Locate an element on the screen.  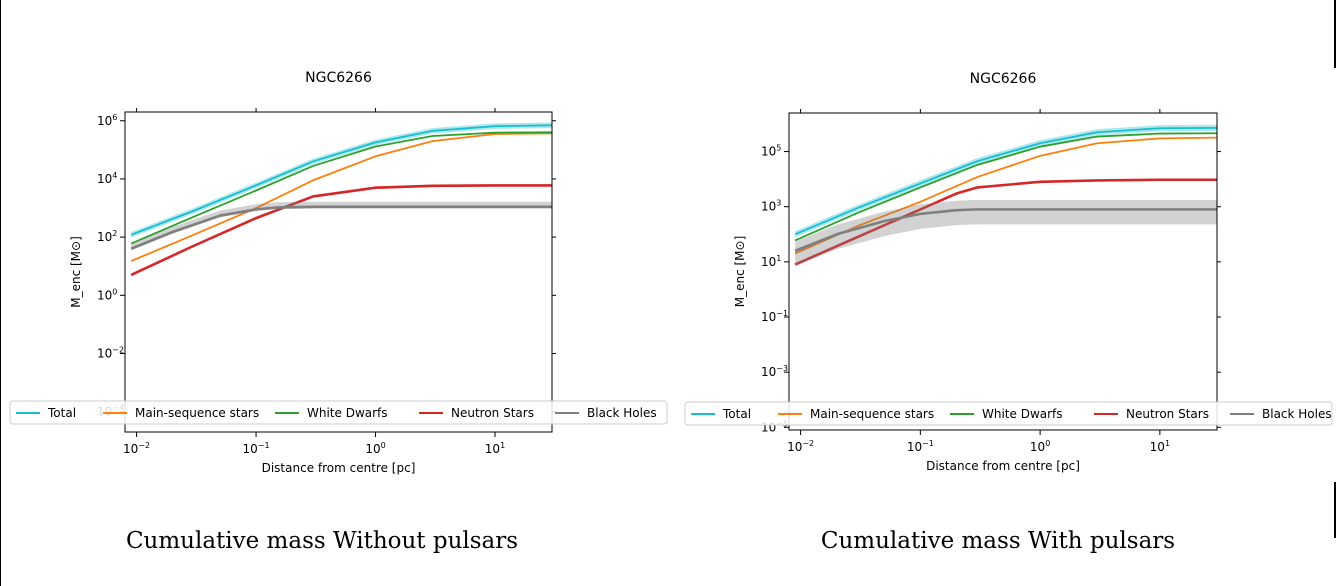
caption-left: Cumulative mass Without pulsars is located at coordinates (322, 541).